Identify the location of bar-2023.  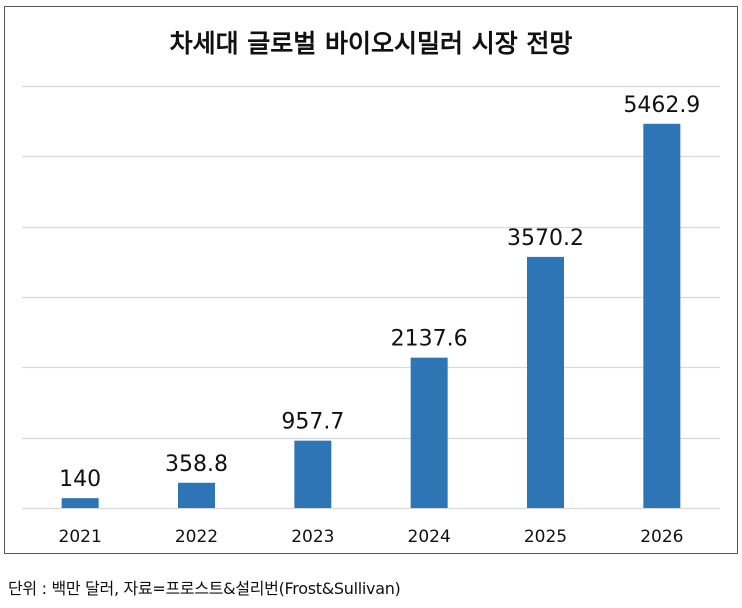
(313, 474).